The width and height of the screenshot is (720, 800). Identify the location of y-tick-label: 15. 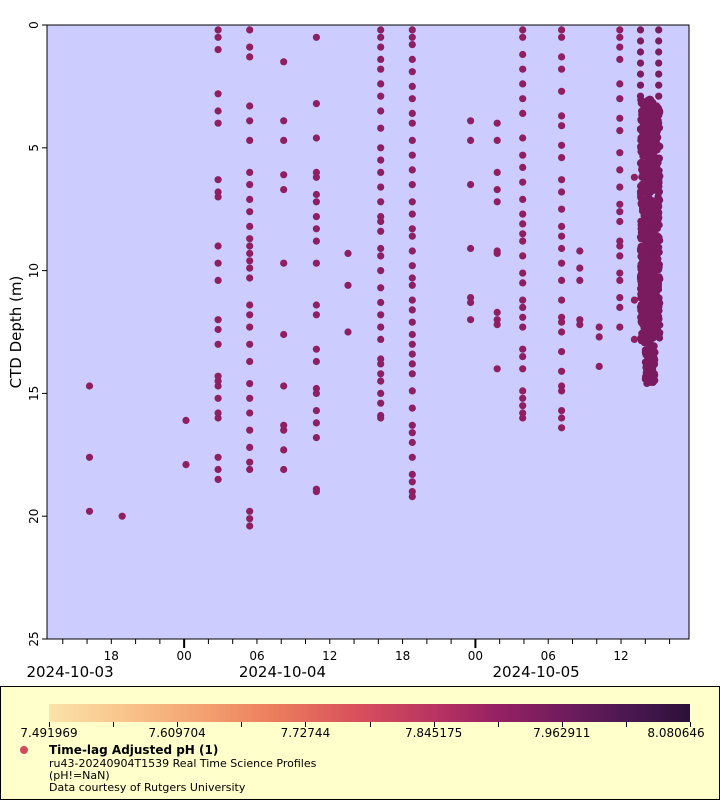
(34, 393).